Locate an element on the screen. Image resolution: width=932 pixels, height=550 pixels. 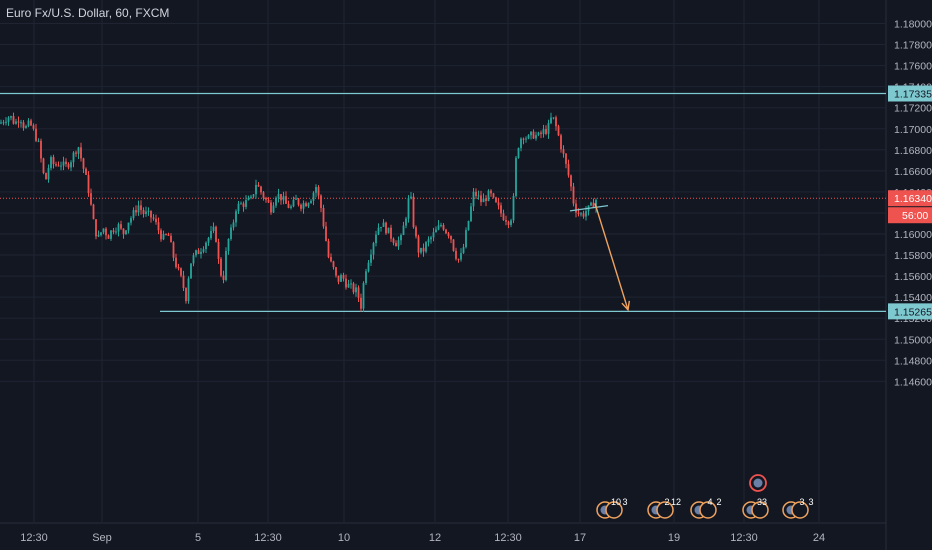
time-tick-label: 10 is located at coordinates (344, 538).